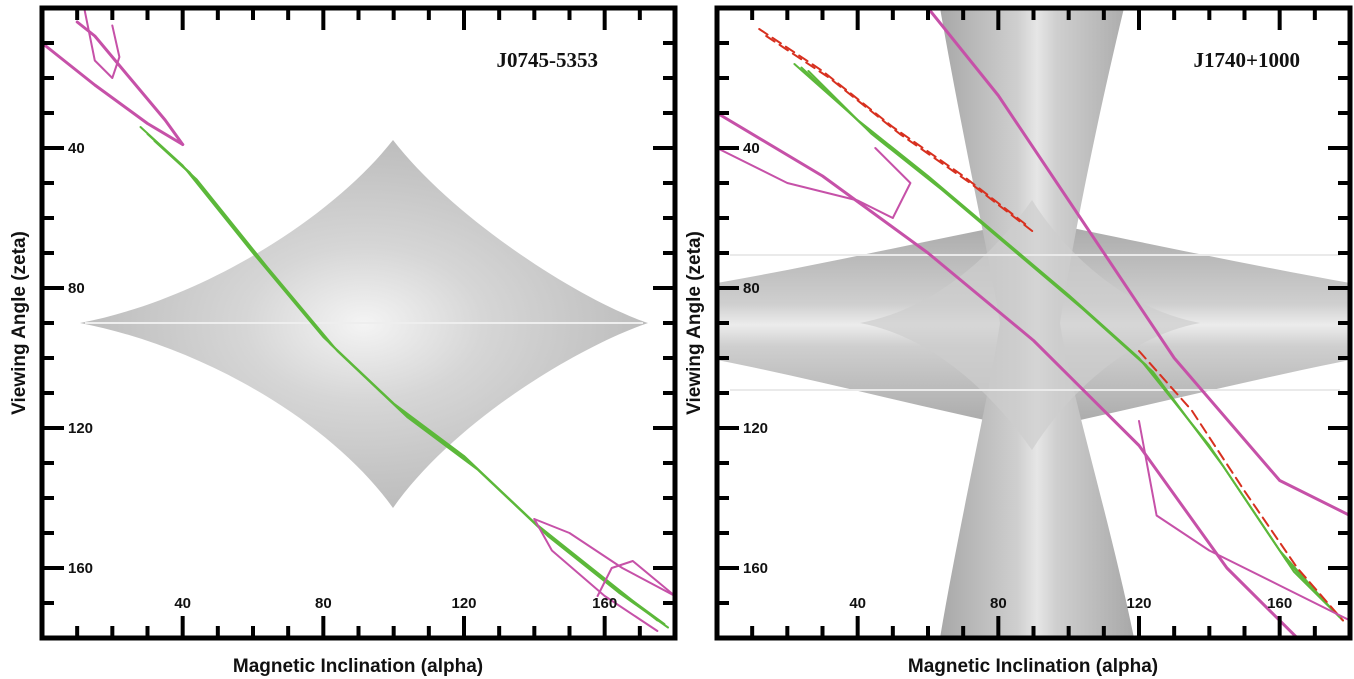  What do you see at coordinates (1030, 325) in the screenshot?
I see `beam-central-highlight` at bounding box center [1030, 325].